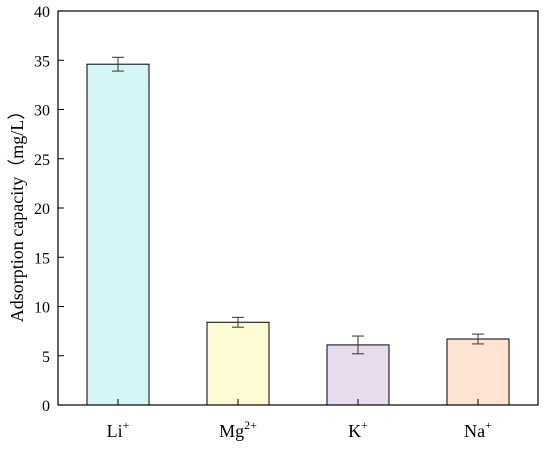 The width and height of the screenshot is (550, 460). Describe the element at coordinates (118, 429) in the screenshot. I see `x-tick-label: Li+` at that location.